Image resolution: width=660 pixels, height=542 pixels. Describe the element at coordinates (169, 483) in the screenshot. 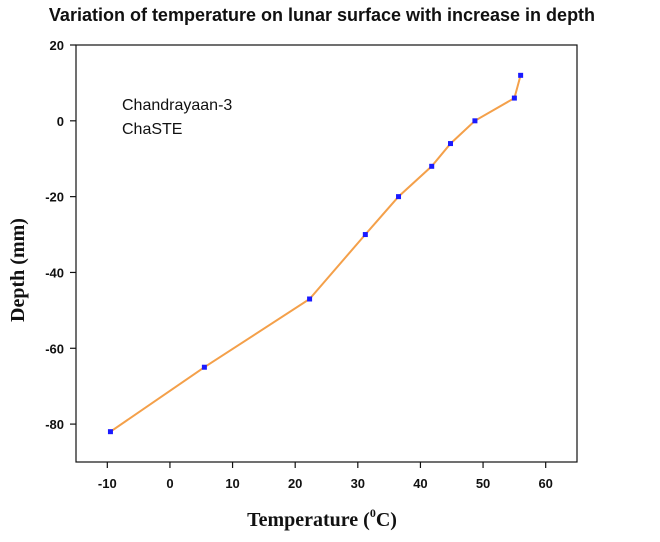

I see `x-tick-label: 0` at that location.